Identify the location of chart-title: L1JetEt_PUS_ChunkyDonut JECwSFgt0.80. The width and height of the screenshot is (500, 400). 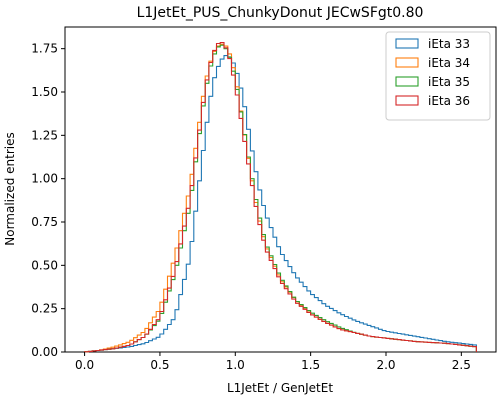
(280, 13).